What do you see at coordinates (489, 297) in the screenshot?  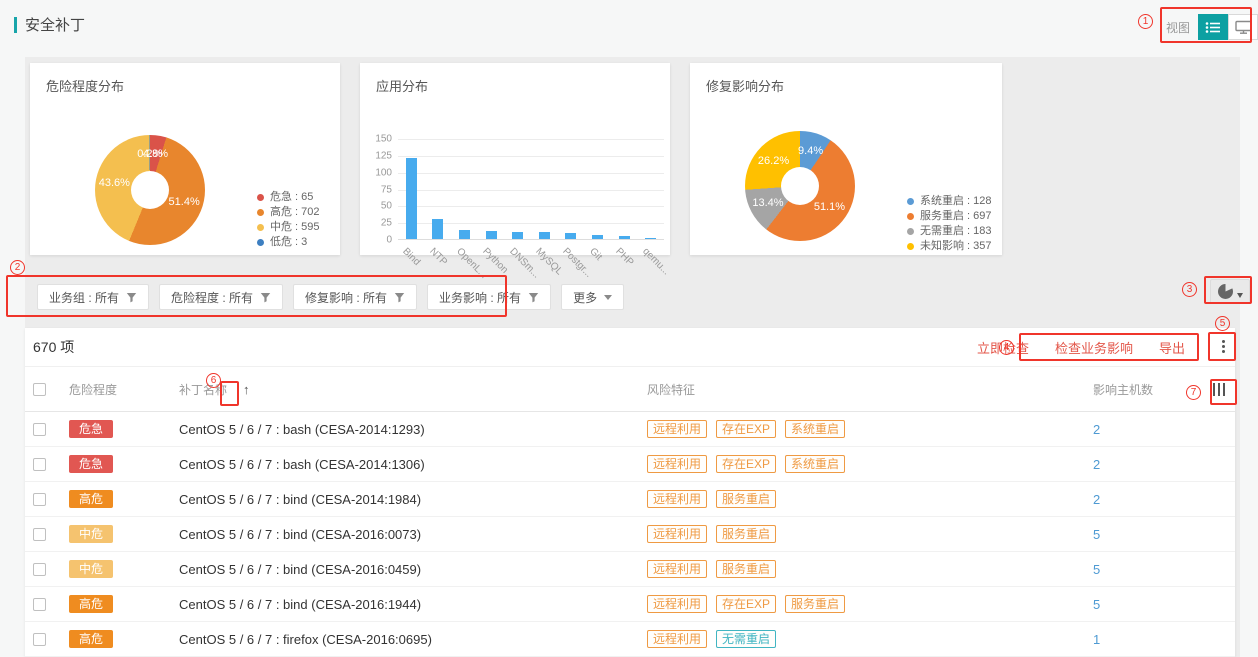 I see `filter-button: 业务影响 : 所有` at bounding box center [489, 297].